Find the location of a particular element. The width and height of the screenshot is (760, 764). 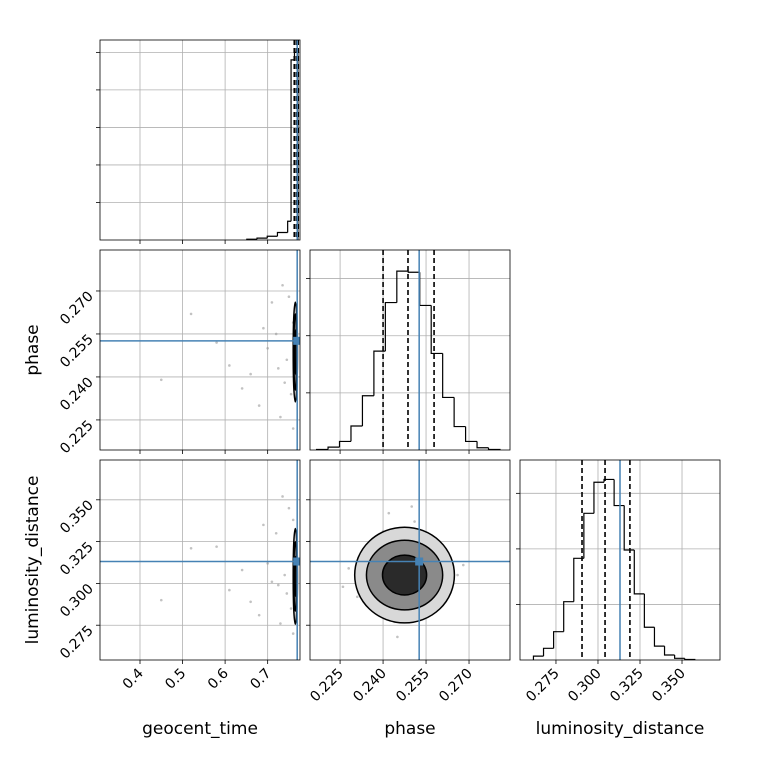

x-tick-label: 0.275 is located at coordinates (543, 686).